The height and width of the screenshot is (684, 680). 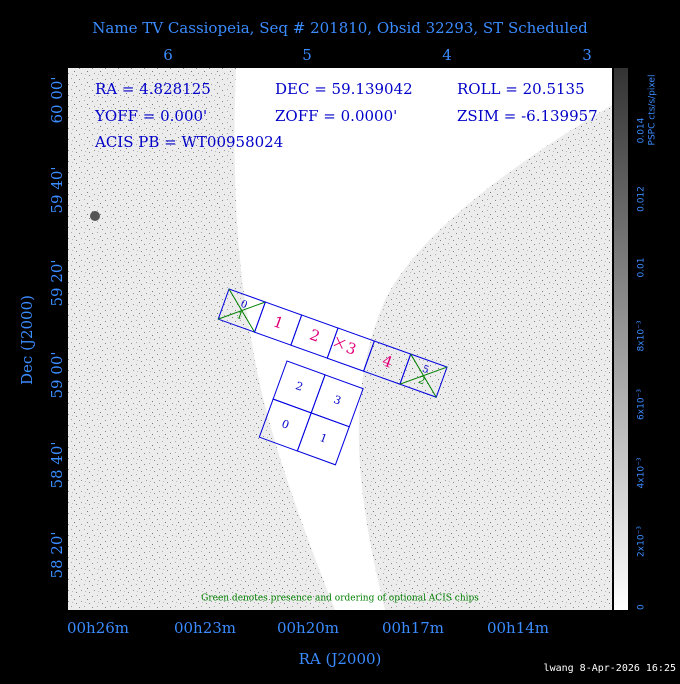 I want to click on info-text: YOFF = 0.000', so click(x=150, y=116).